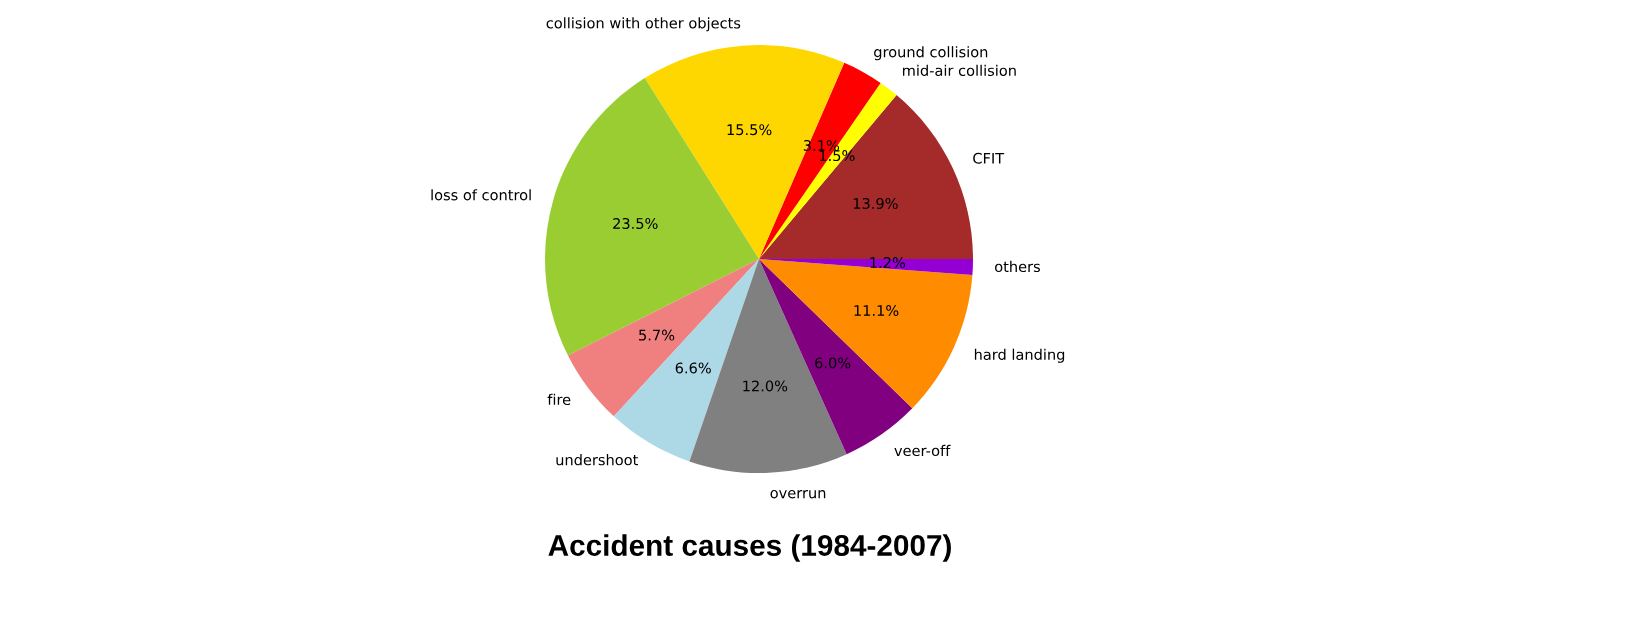 The width and height of the screenshot is (1640, 626). What do you see at coordinates (481, 195) in the screenshot?
I see `slice-label: loss of control` at bounding box center [481, 195].